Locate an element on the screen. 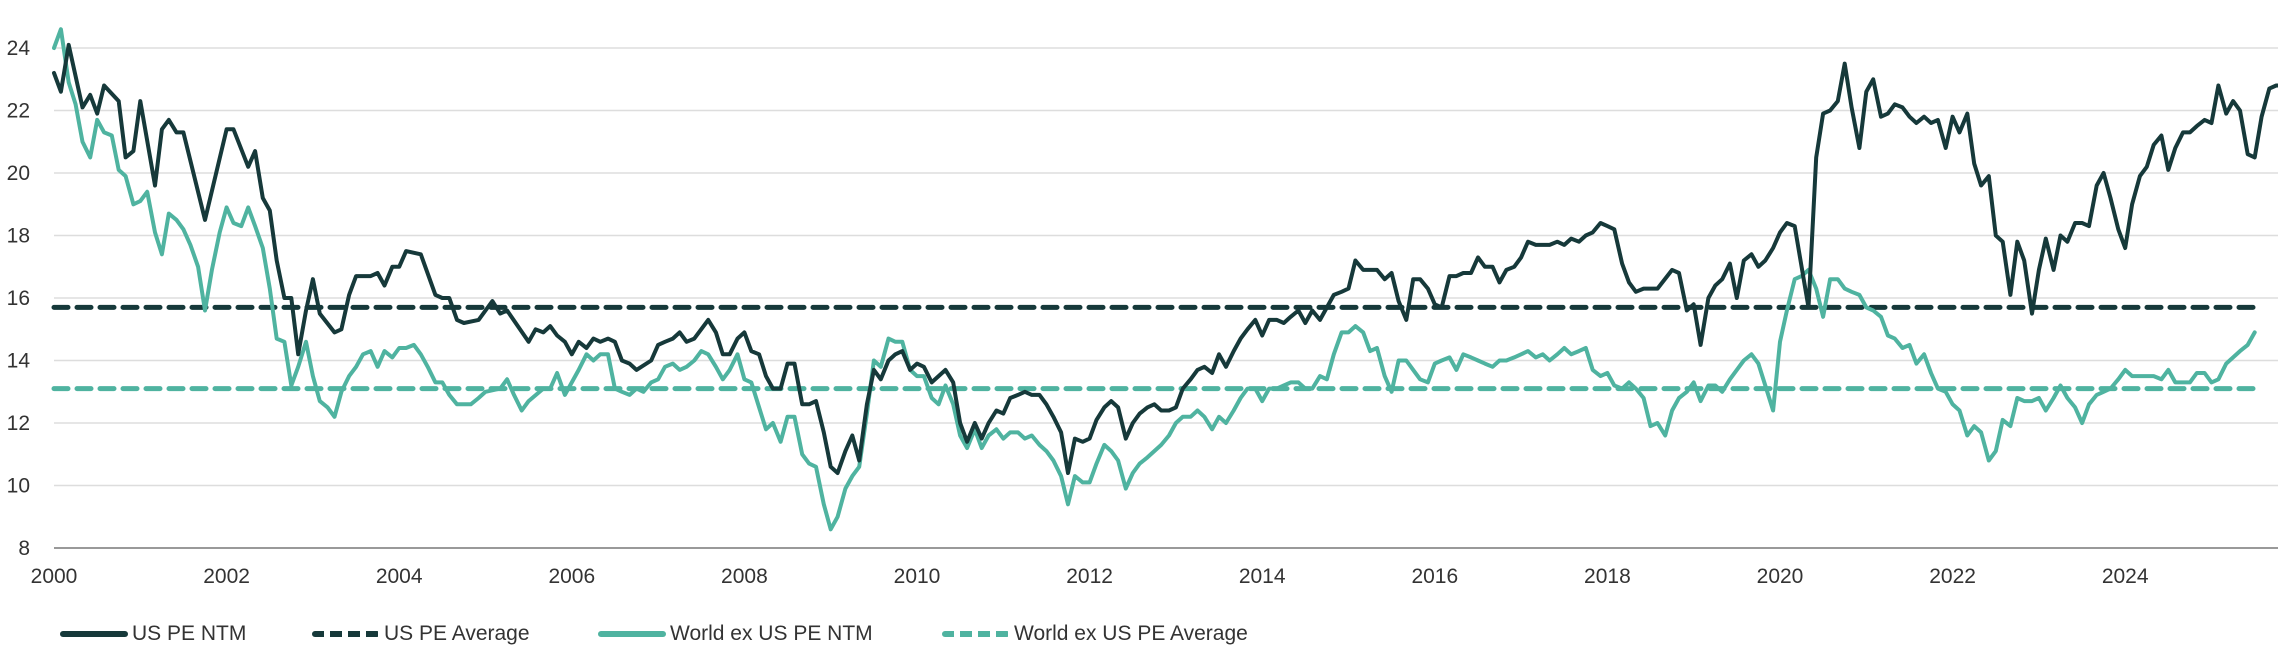 The image size is (2278, 660). x-tick-label: 2000 is located at coordinates (54, 576).